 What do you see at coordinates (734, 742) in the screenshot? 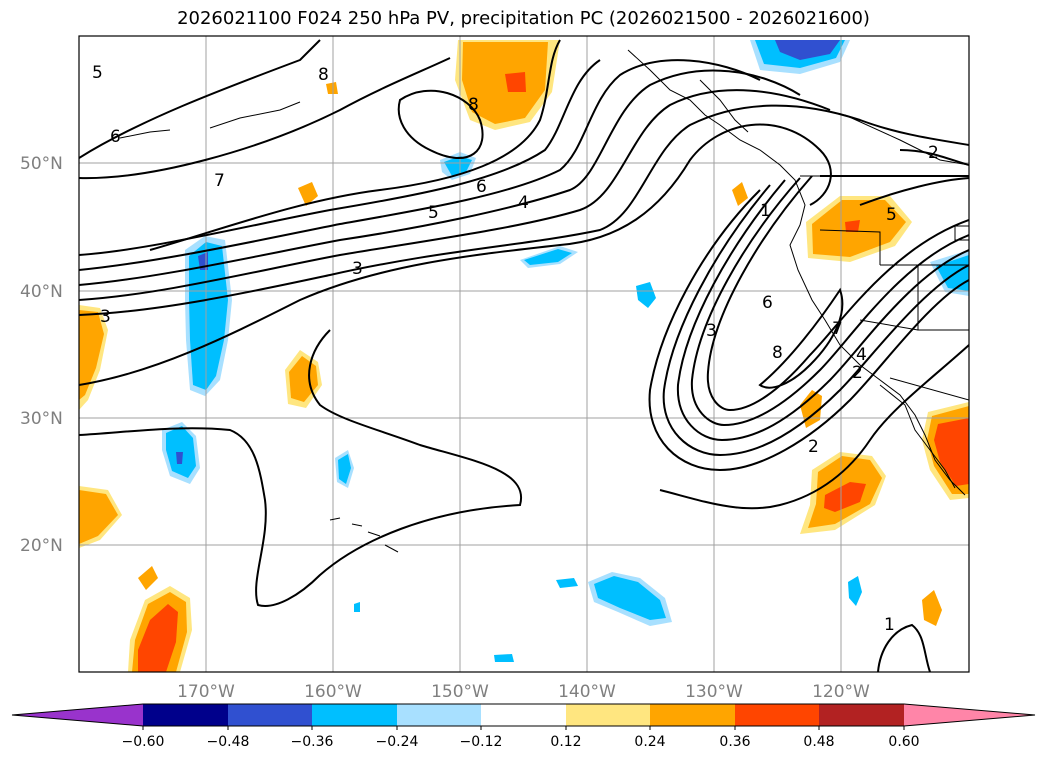
I see `colorbar-tick-label: 0.36` at bounding box center [734, 742].